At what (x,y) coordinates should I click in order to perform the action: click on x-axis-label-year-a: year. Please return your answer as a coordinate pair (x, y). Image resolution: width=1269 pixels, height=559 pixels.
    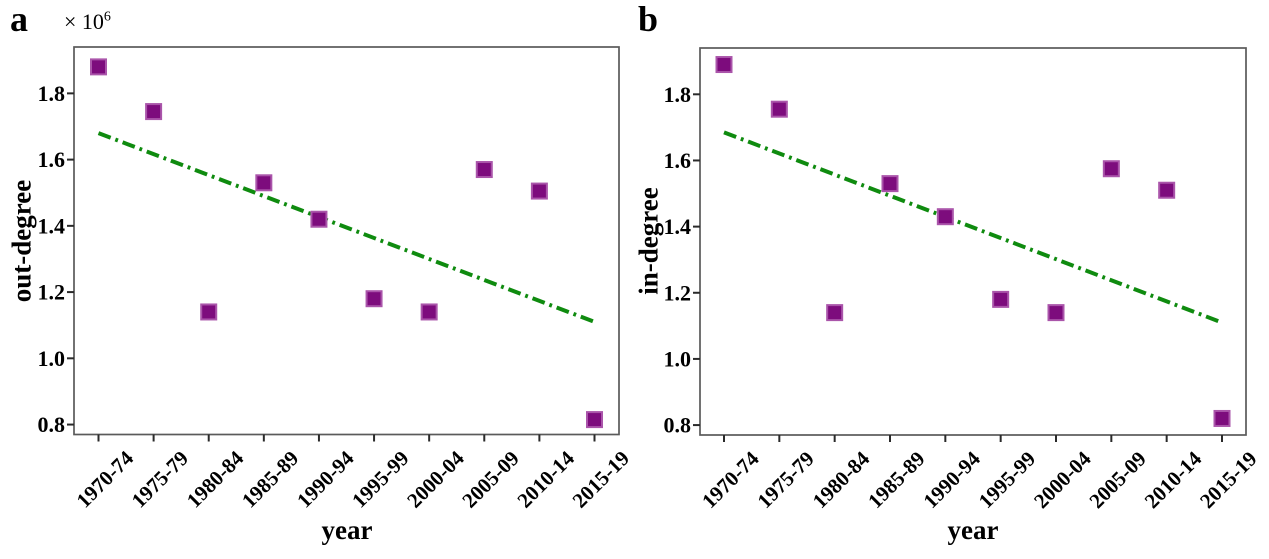
    Looking at the image, I should click on (347, 530).